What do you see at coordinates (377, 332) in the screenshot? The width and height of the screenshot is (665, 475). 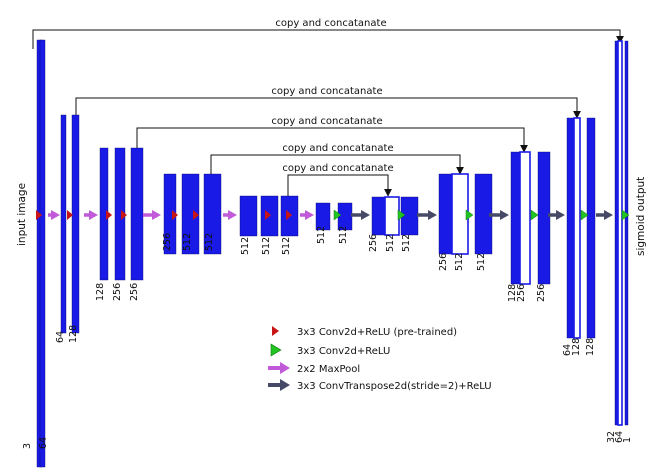 I see `legend-label-conv-pretrained: 3x3 Conv2d+ReLU (pre-trained)` at bounding box center [377, 332].